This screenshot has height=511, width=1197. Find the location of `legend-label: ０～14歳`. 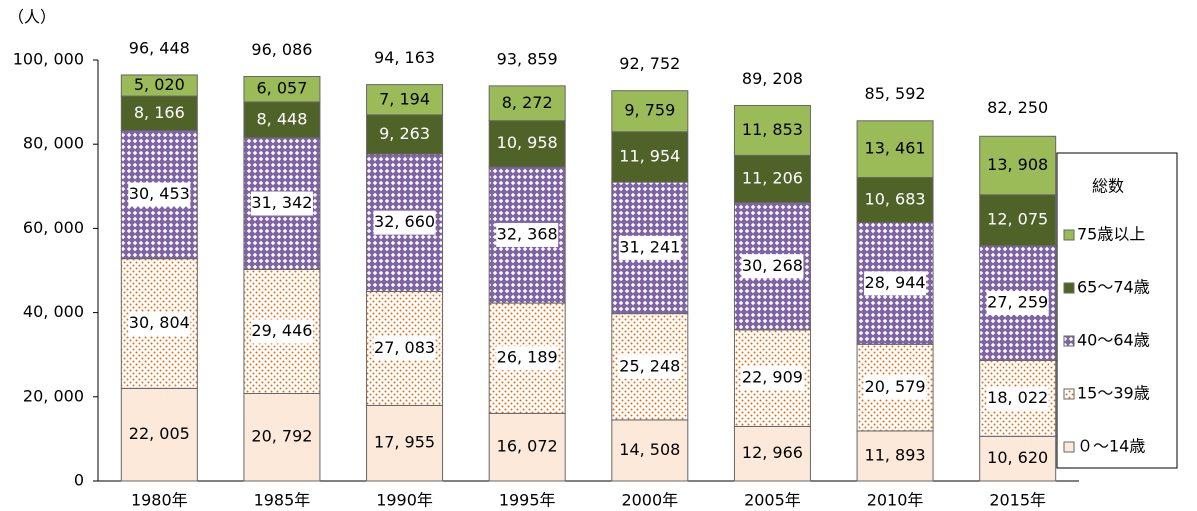

legend-label: ０～14歳 is located at coordinates (1111, 446).